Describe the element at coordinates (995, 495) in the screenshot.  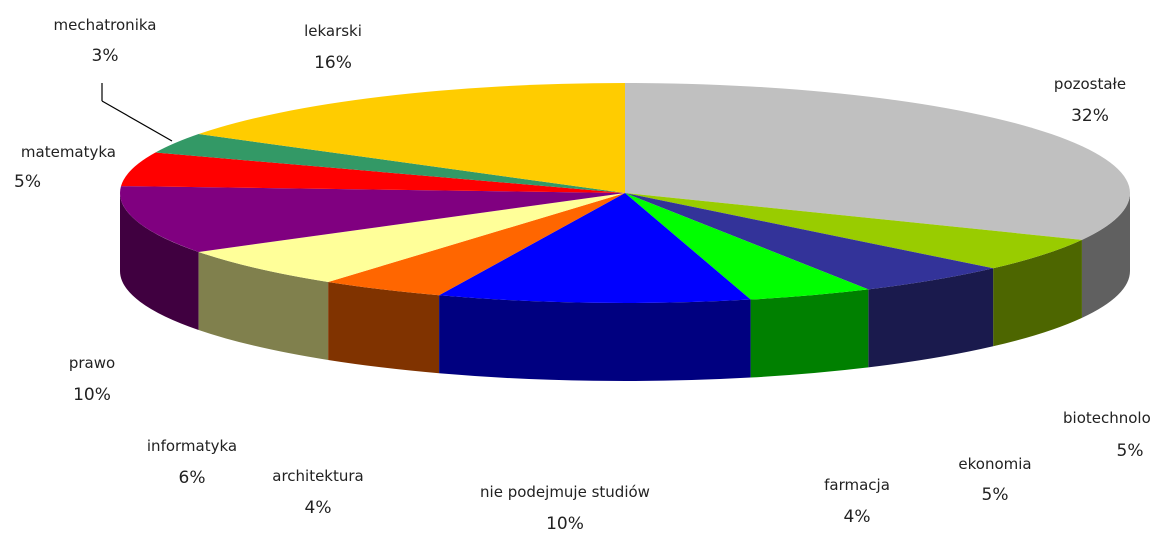
I see `pct-ekonomia: 5%` at that location.